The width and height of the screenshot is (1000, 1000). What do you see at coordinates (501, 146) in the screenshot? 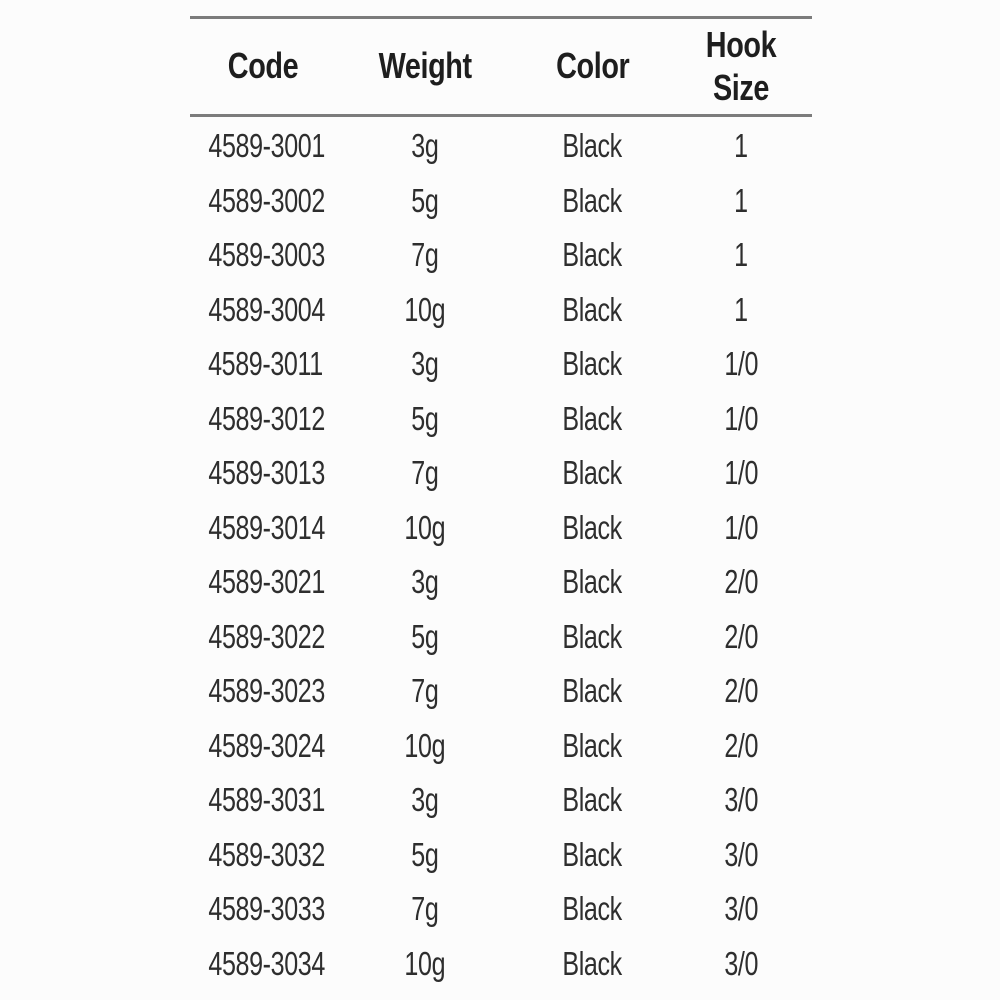
I see `table-row: 4589-3001 3g Black 1` at bounding box center [501, 146].